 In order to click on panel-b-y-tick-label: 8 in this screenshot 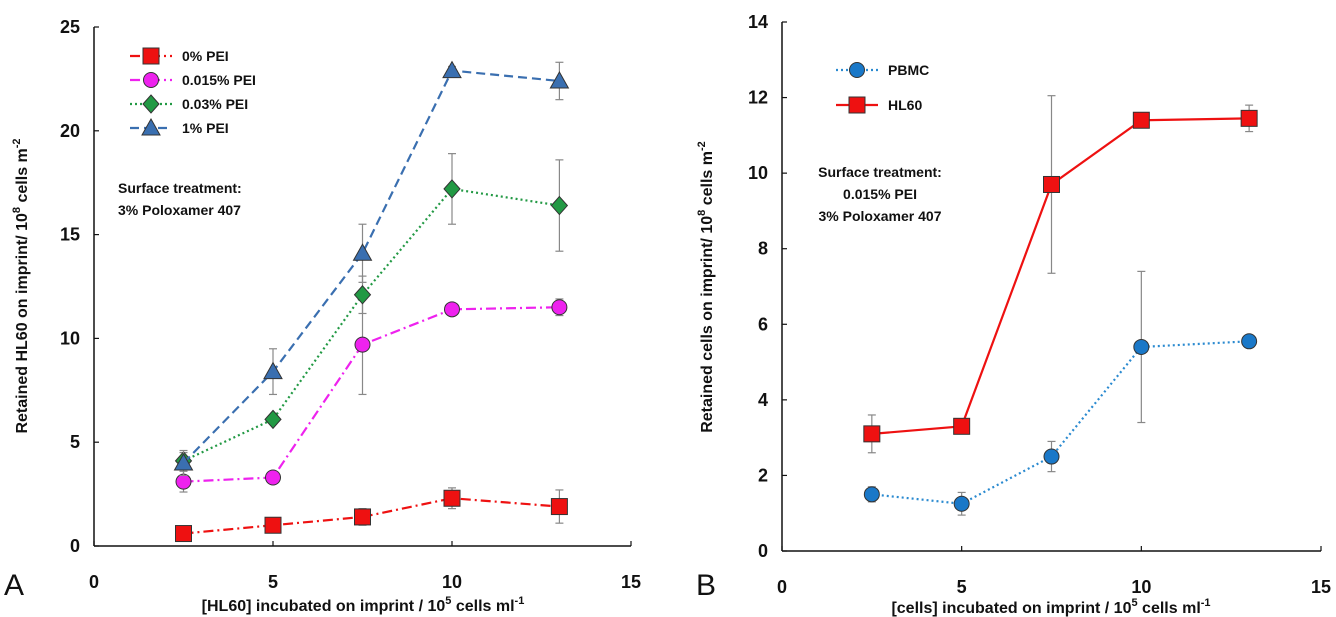, I will do `click(763, 249)`.